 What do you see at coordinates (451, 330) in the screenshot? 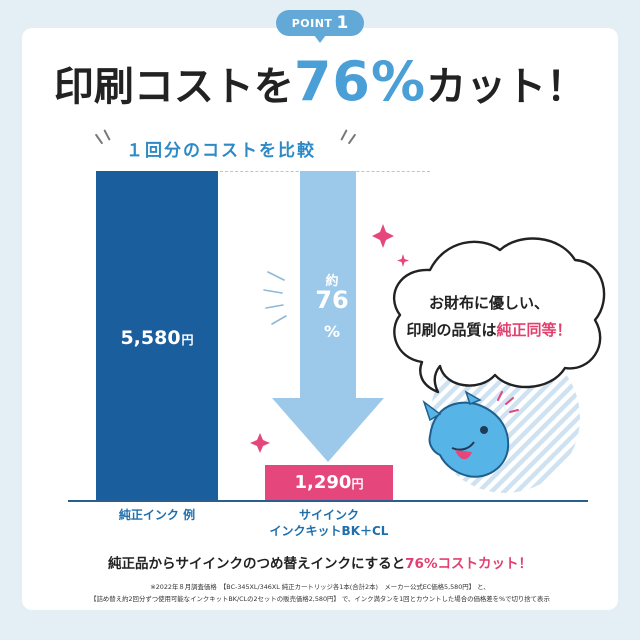
I see `bubble-line2-pre: 印刷の品質は` at bounding box center [451, 330].